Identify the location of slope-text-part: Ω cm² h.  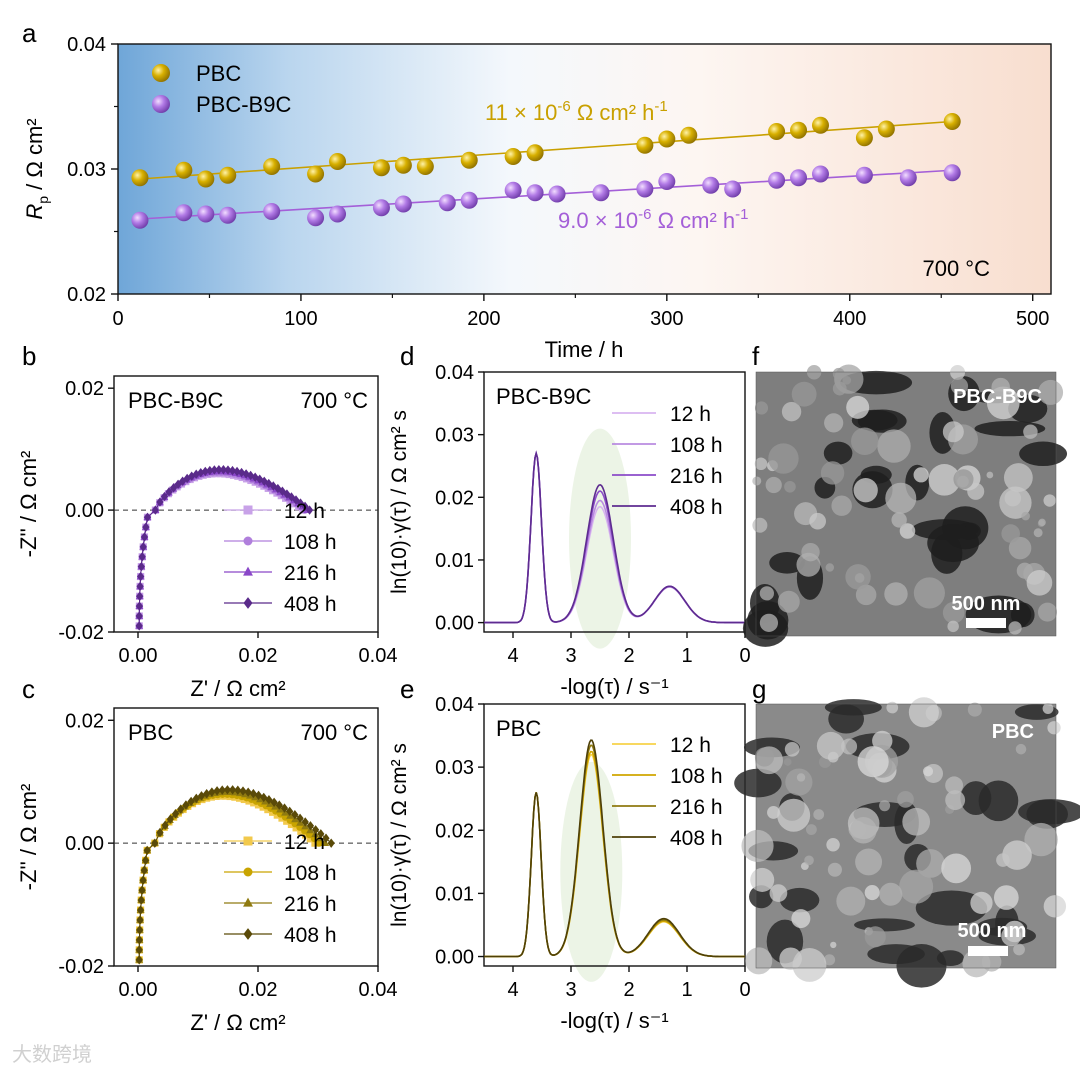
(613, 112).